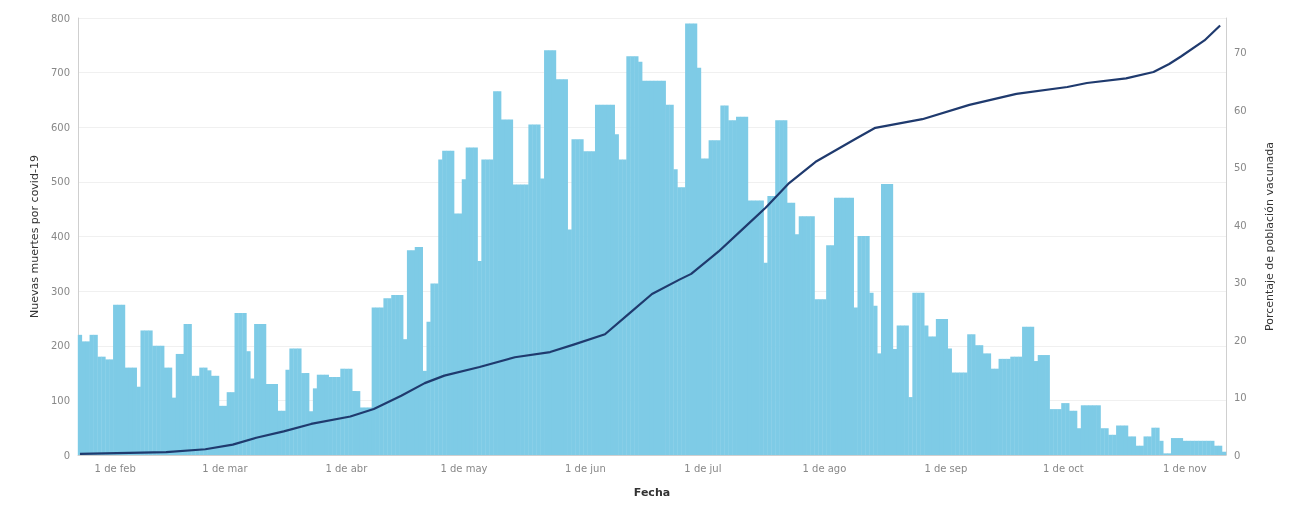  Describe the element at coordinates (464, 468) in the screenshot. I see `x-tick-label: 1 de may` at that location.